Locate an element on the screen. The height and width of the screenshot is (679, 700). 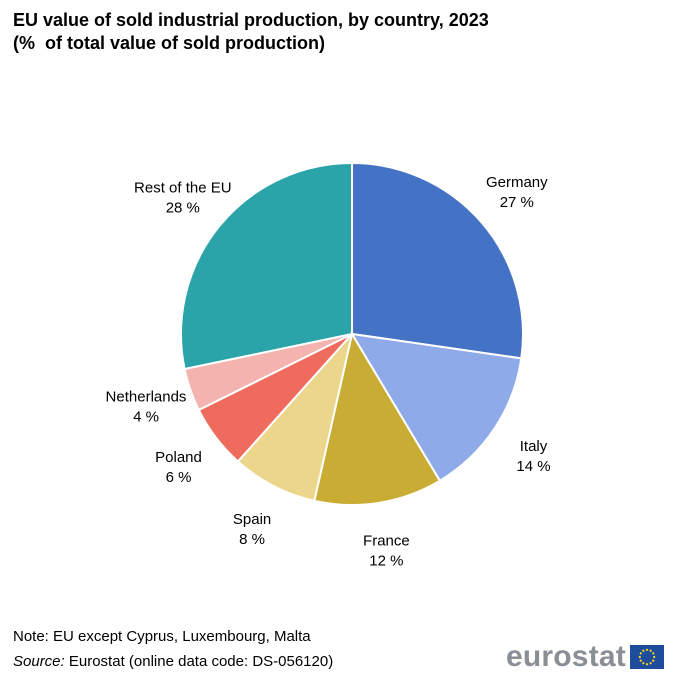
source-text: Eurostat (online data code: DS-056120) is located at coordinates (199, 661).